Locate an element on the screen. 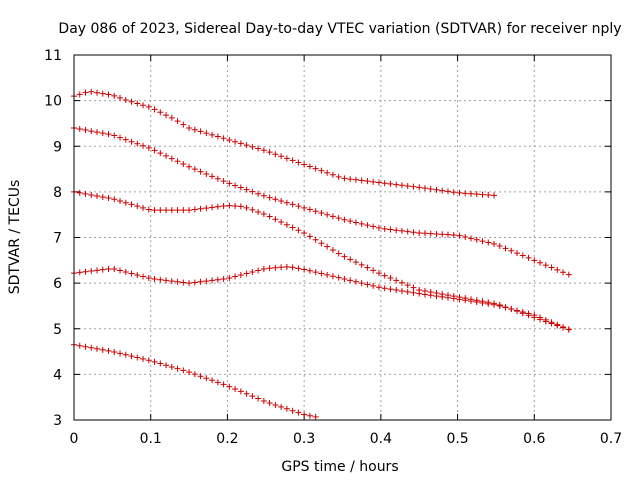  x-tick-label: 0.1 is located at coordinates (151, 439).